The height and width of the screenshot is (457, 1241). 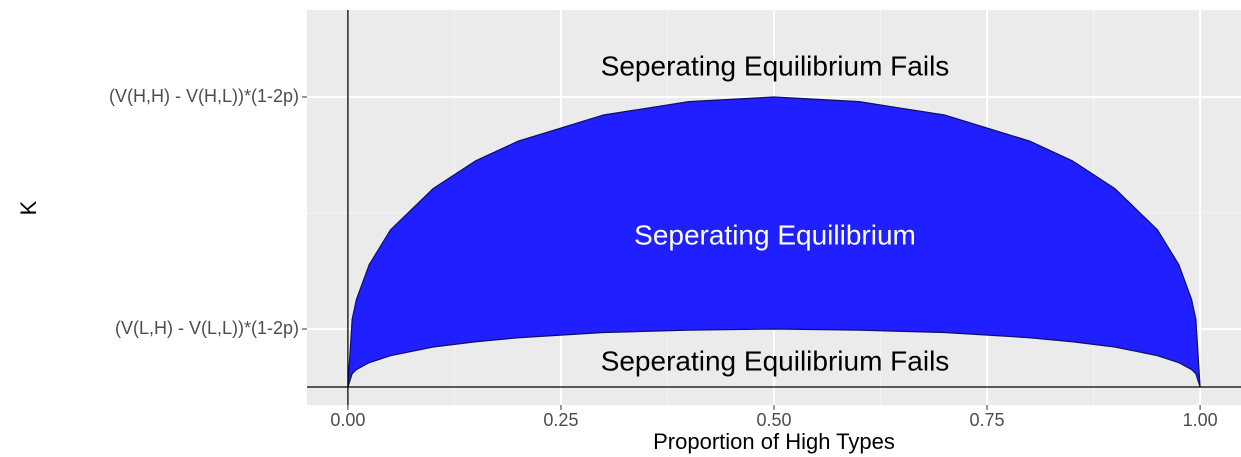 What do you see at coordinates (28, 207) in the screenshot?
I see `y-axis-title: K` at bounding box center [28, 207].